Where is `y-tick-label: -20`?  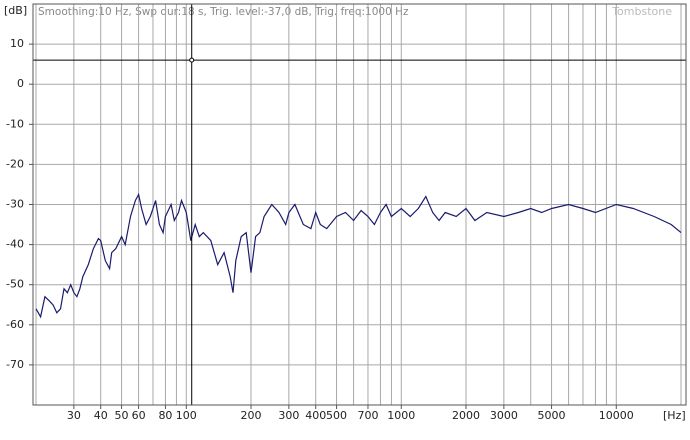 y-tick-label: -20 is located at coordinates (15, 163).